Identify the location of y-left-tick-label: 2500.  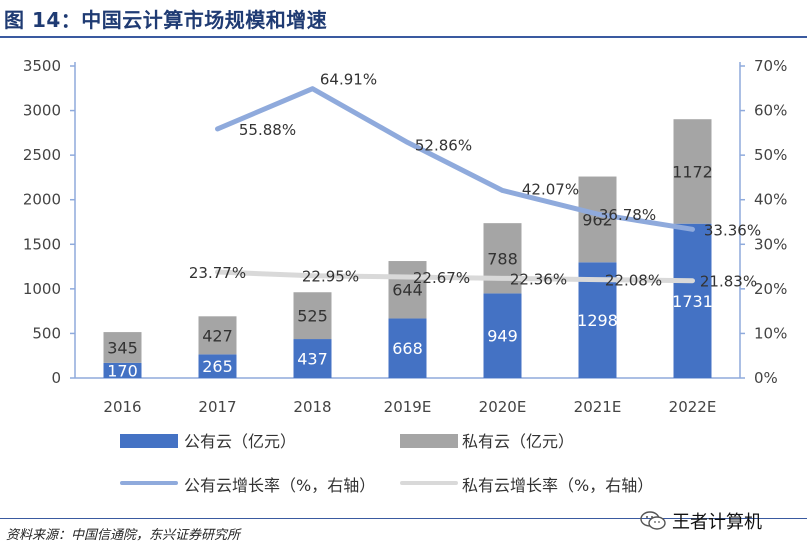
(42, 155).